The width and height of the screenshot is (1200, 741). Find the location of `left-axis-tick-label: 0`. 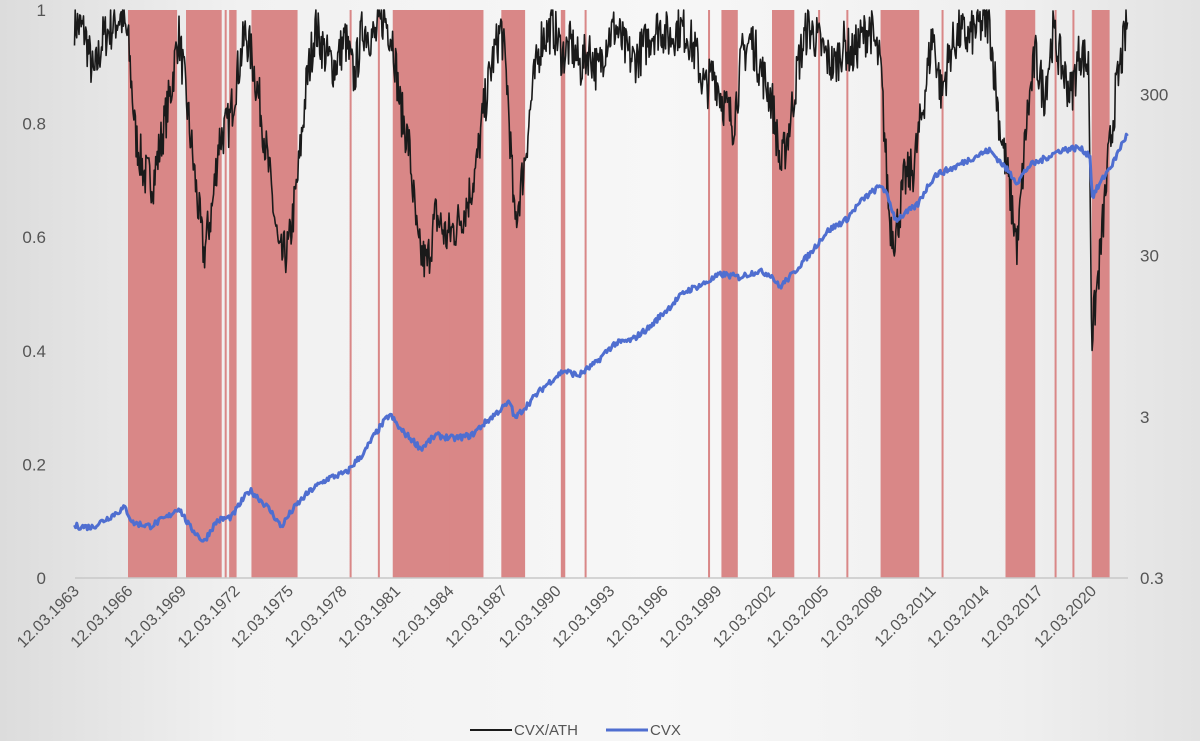

left-axis-tick-label: 0 is located at coordinates (41, 578).